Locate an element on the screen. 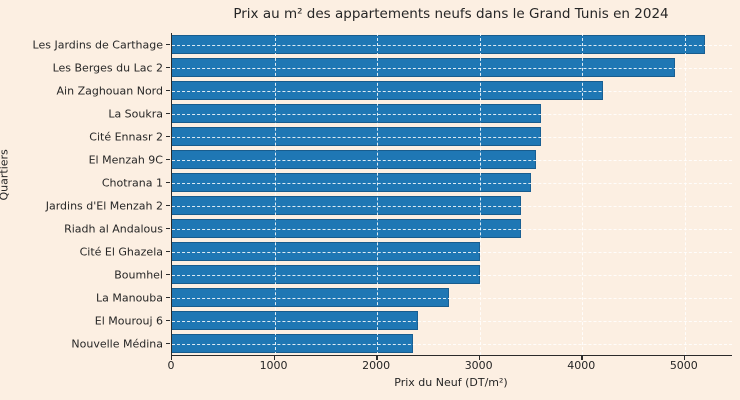 The width and height of the screenshot is (740, 400). y-tick-label: El Menzah 9C is located at coordinates (125, 159).